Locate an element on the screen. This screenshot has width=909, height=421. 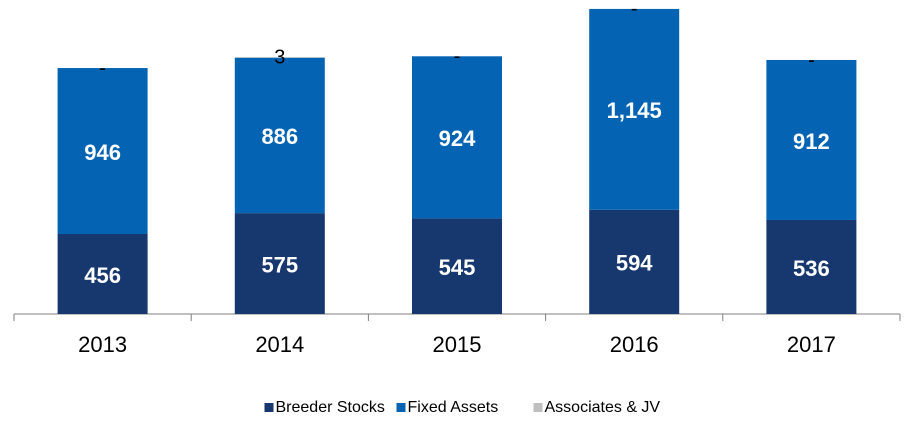
value-label: 3 is located at coordinates (279, 57).